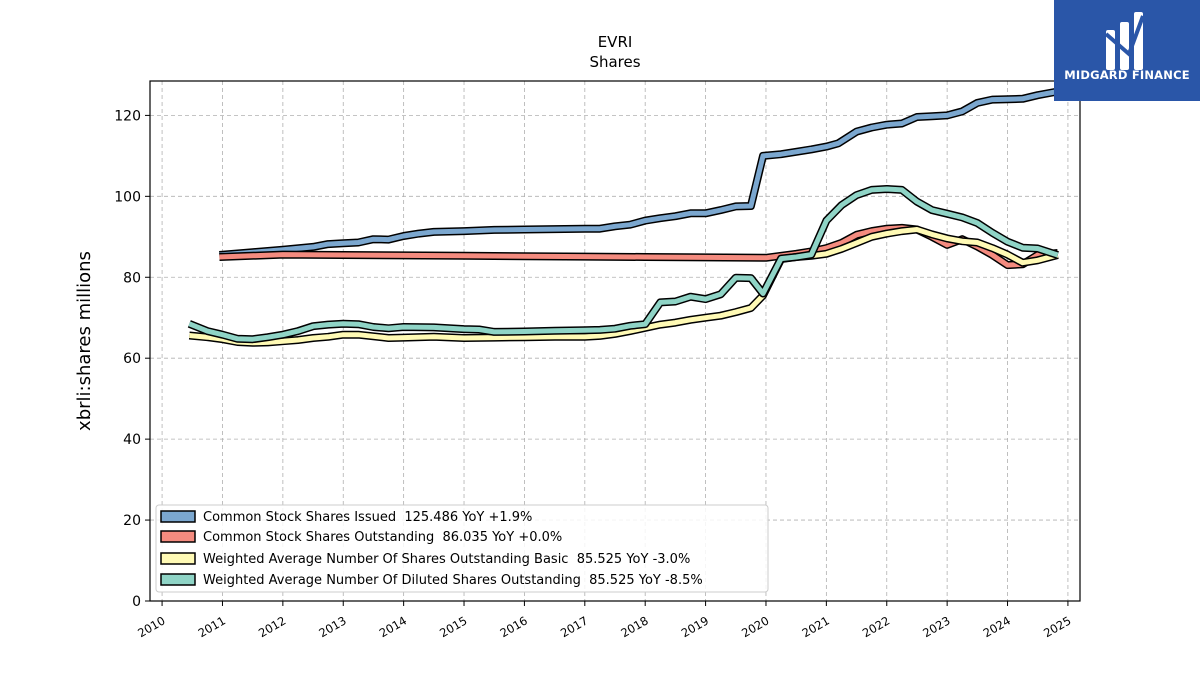 This screenshot has width=1200, height=675. Describe the element at coordinates (212, 626) in the screenshot. I see `x-tick-label: 2011` at that location.